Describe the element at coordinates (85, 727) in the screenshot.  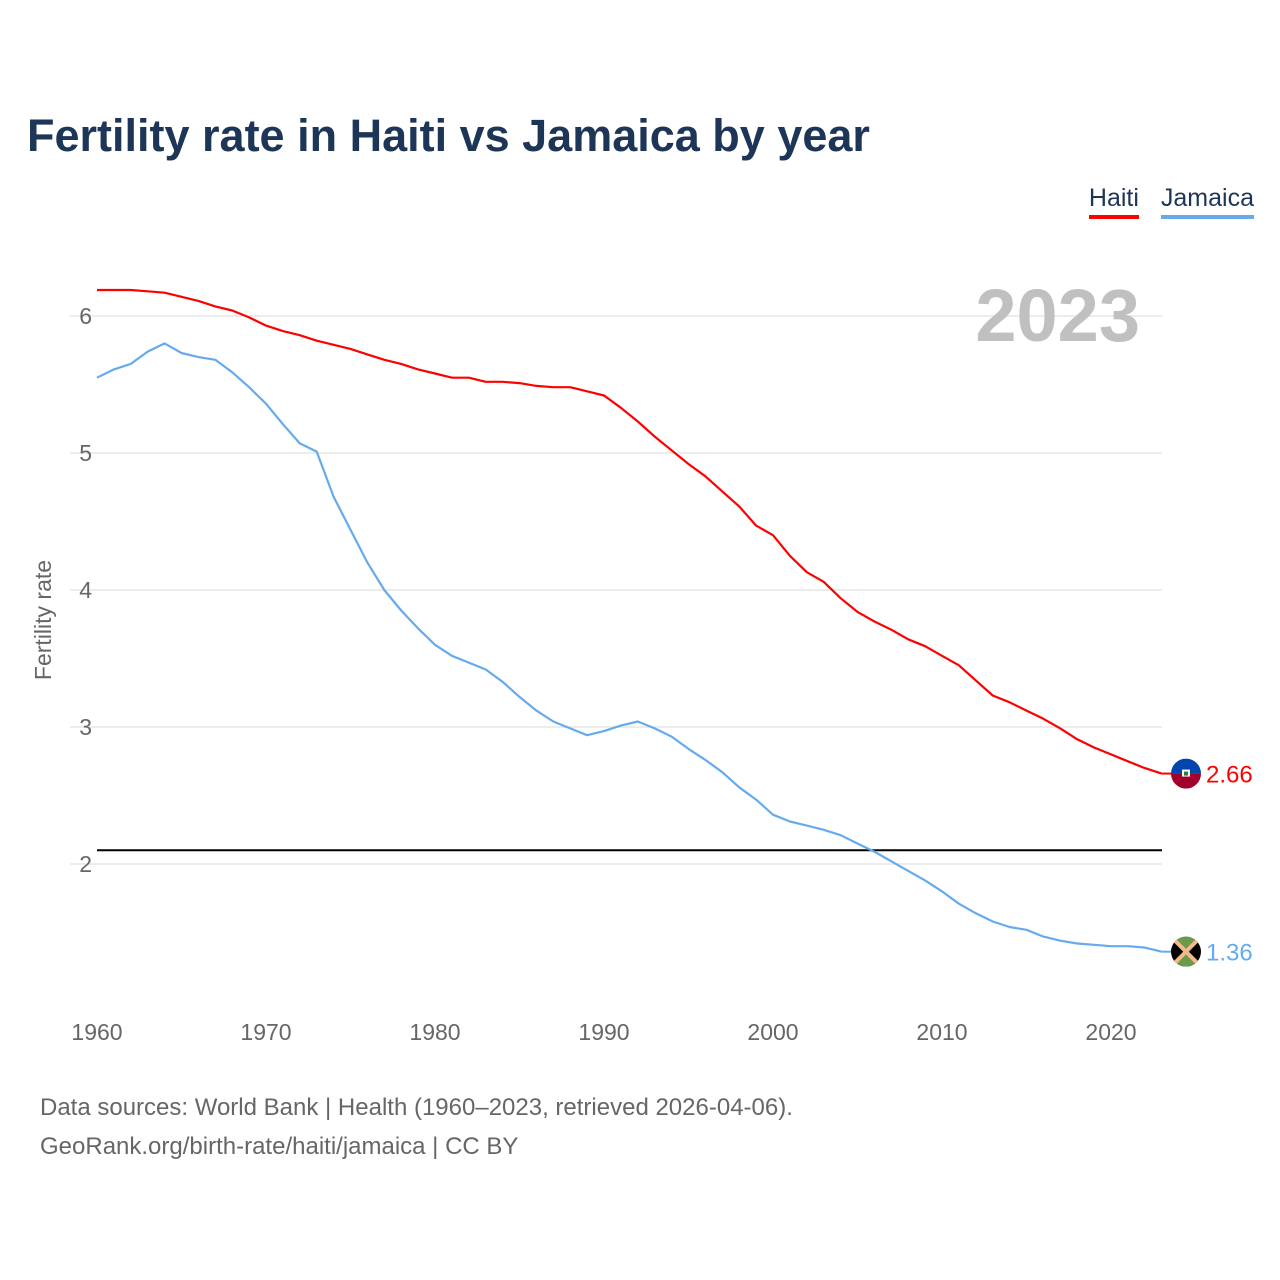
I see `y-tick-label: 3` at that location.